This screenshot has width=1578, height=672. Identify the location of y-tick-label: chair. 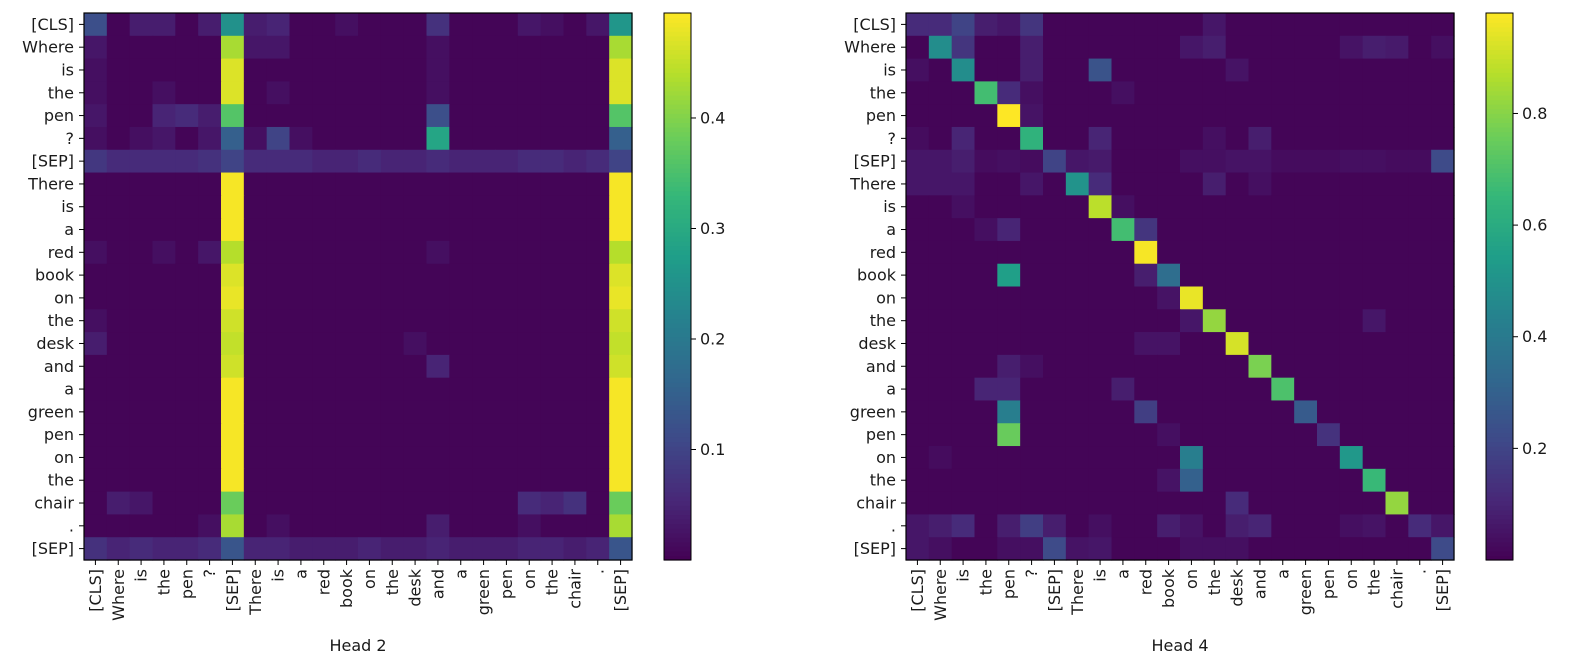
(876, 503).